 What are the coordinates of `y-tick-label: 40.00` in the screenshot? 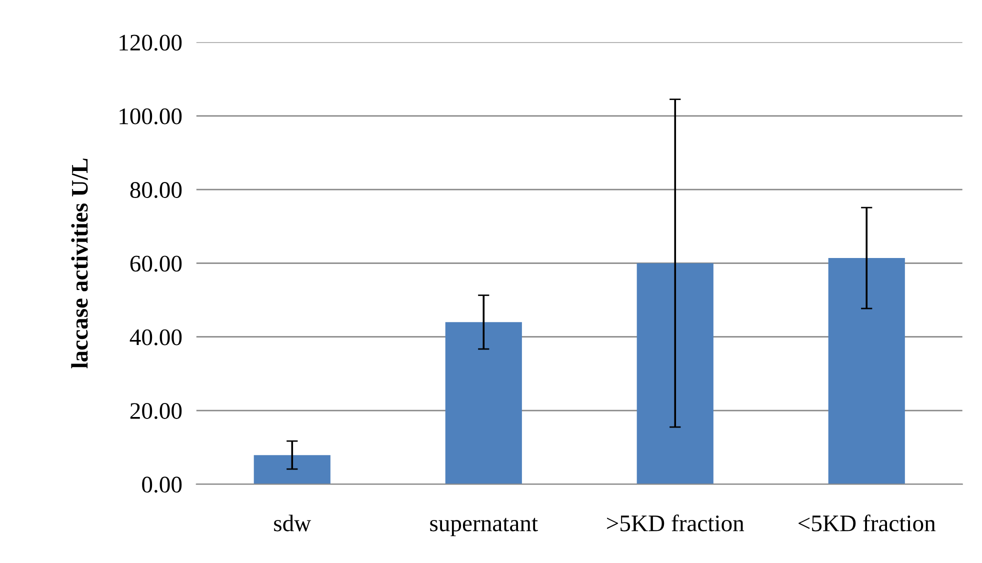 It's located at (156, 337).